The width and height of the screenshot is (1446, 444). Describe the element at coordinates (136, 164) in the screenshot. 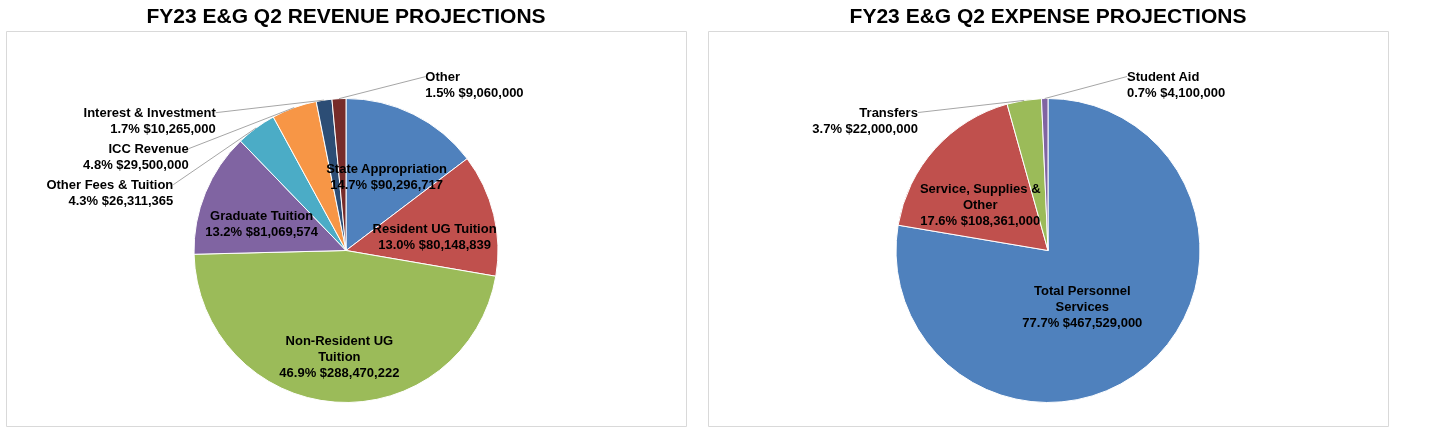

I see `data-label: 4.8% $29,500,000` at that location.